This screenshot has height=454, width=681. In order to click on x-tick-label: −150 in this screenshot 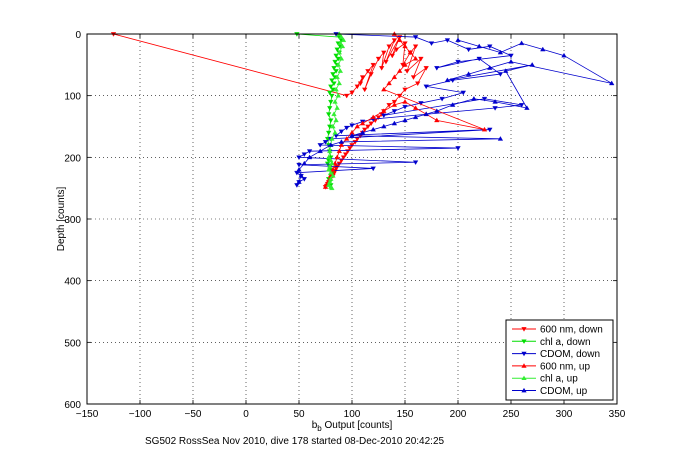, I will do `click(87, 414)`.